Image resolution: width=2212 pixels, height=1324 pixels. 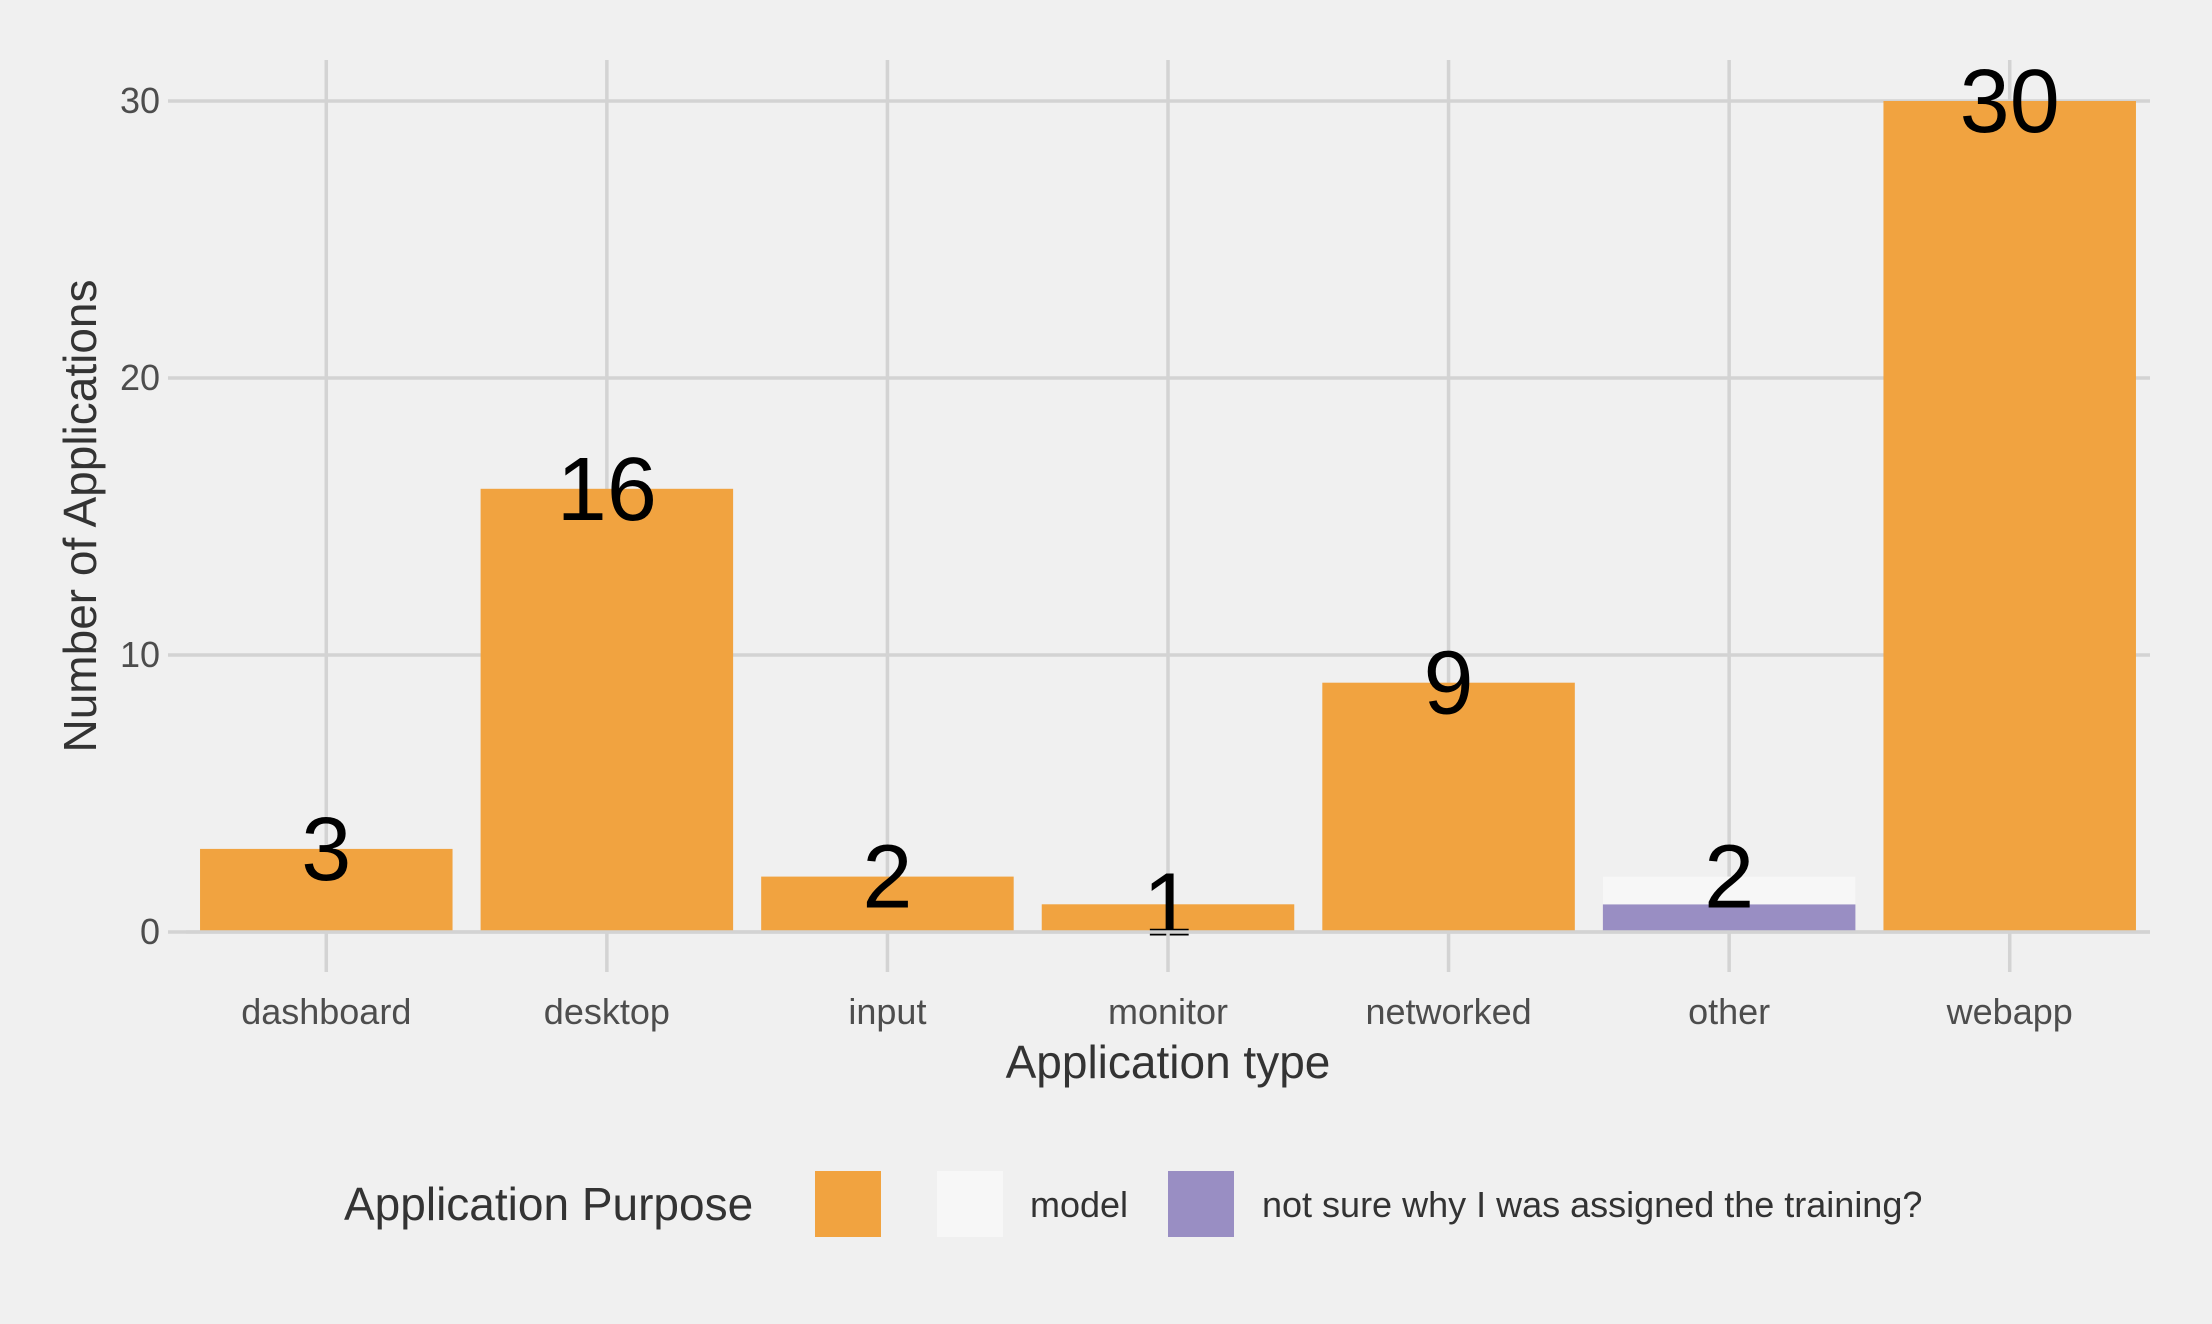 What do you see at coordinates (2009, 516) in the screenshot?
I see `bar-webapp` at bounding box center [2009, 516].